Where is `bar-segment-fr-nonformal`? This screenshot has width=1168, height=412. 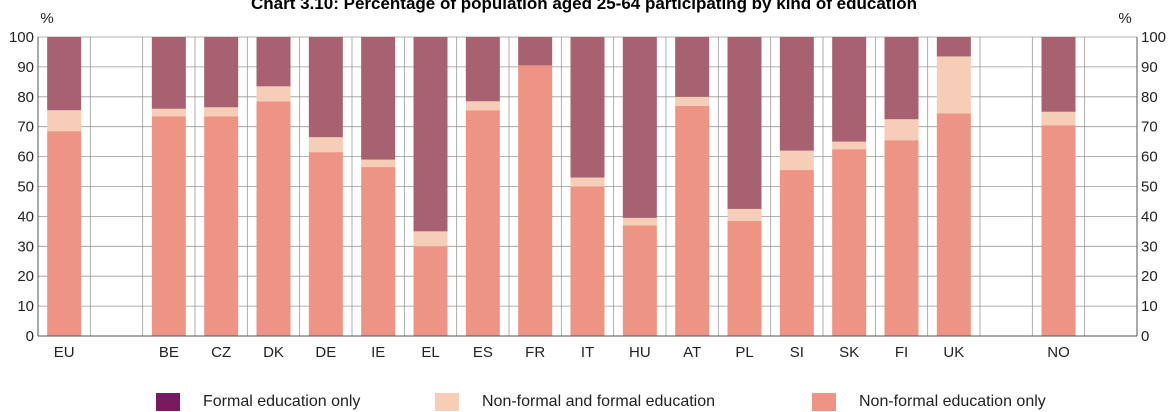 bar-segment-fr-nonformal is located at coordinates (535, 200).